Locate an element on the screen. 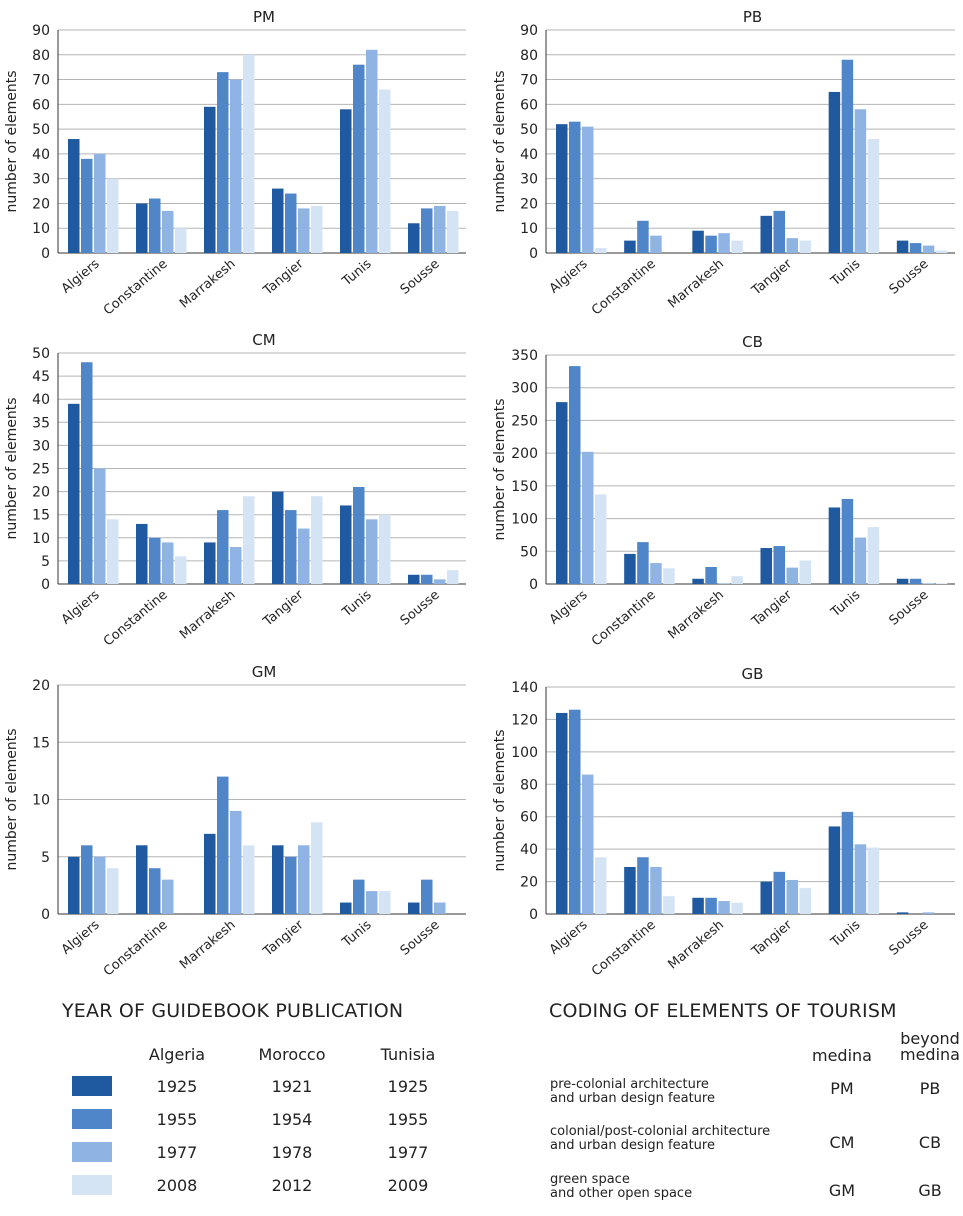 Image resolution: width=963 pixels, height=1216 pixels. year-tunisia-2: 1955 is located at coordinates (408, 1119).